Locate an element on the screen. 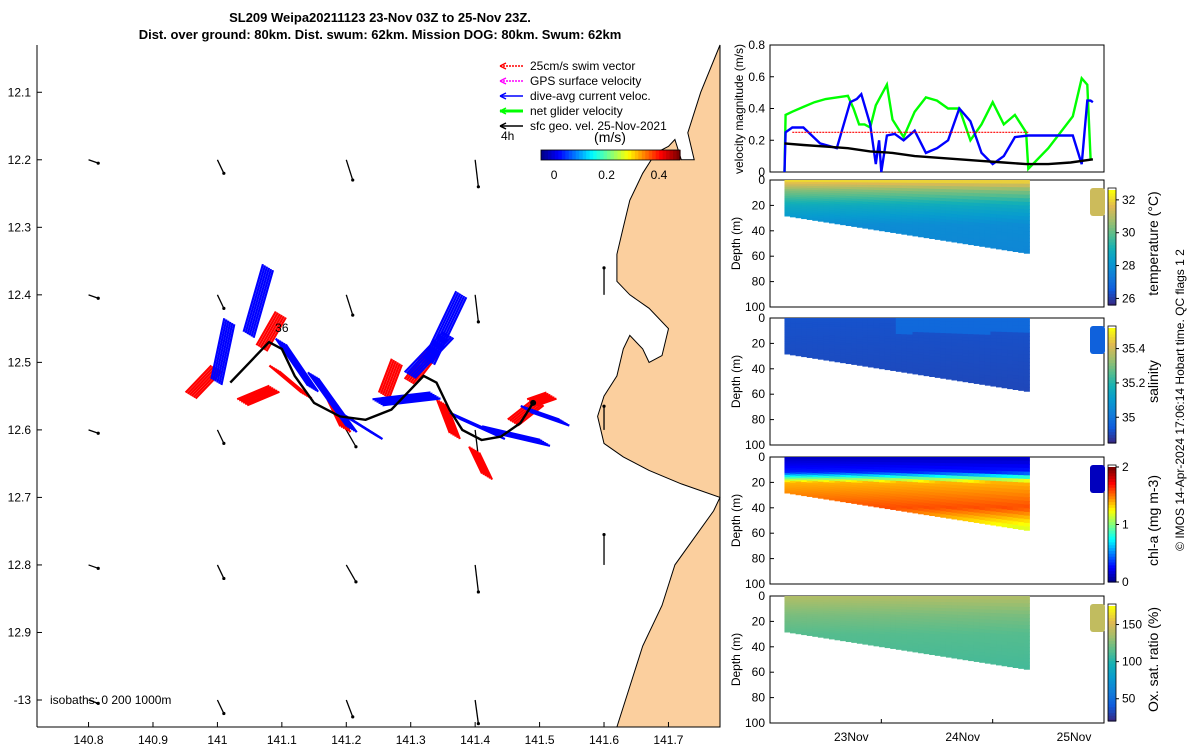 The image size is (1200, 750). geo-vector is located at coordinates (93, 566).